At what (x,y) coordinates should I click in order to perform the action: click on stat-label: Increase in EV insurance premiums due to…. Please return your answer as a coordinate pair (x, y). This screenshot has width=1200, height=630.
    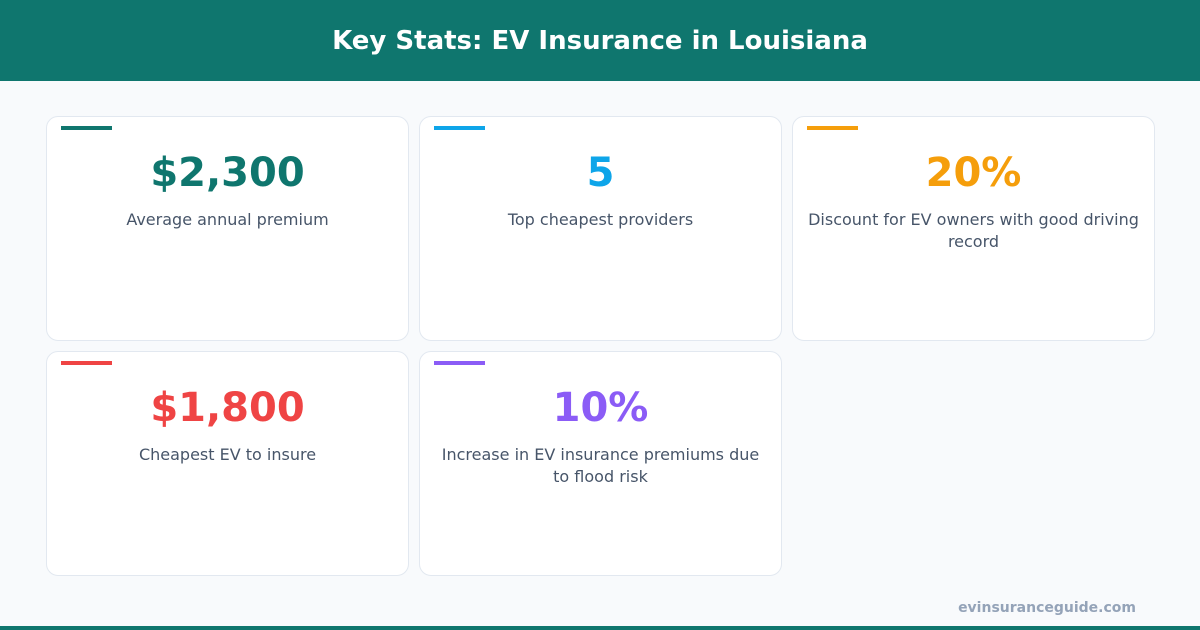
    Looking at the image, I should click on (600, 465).